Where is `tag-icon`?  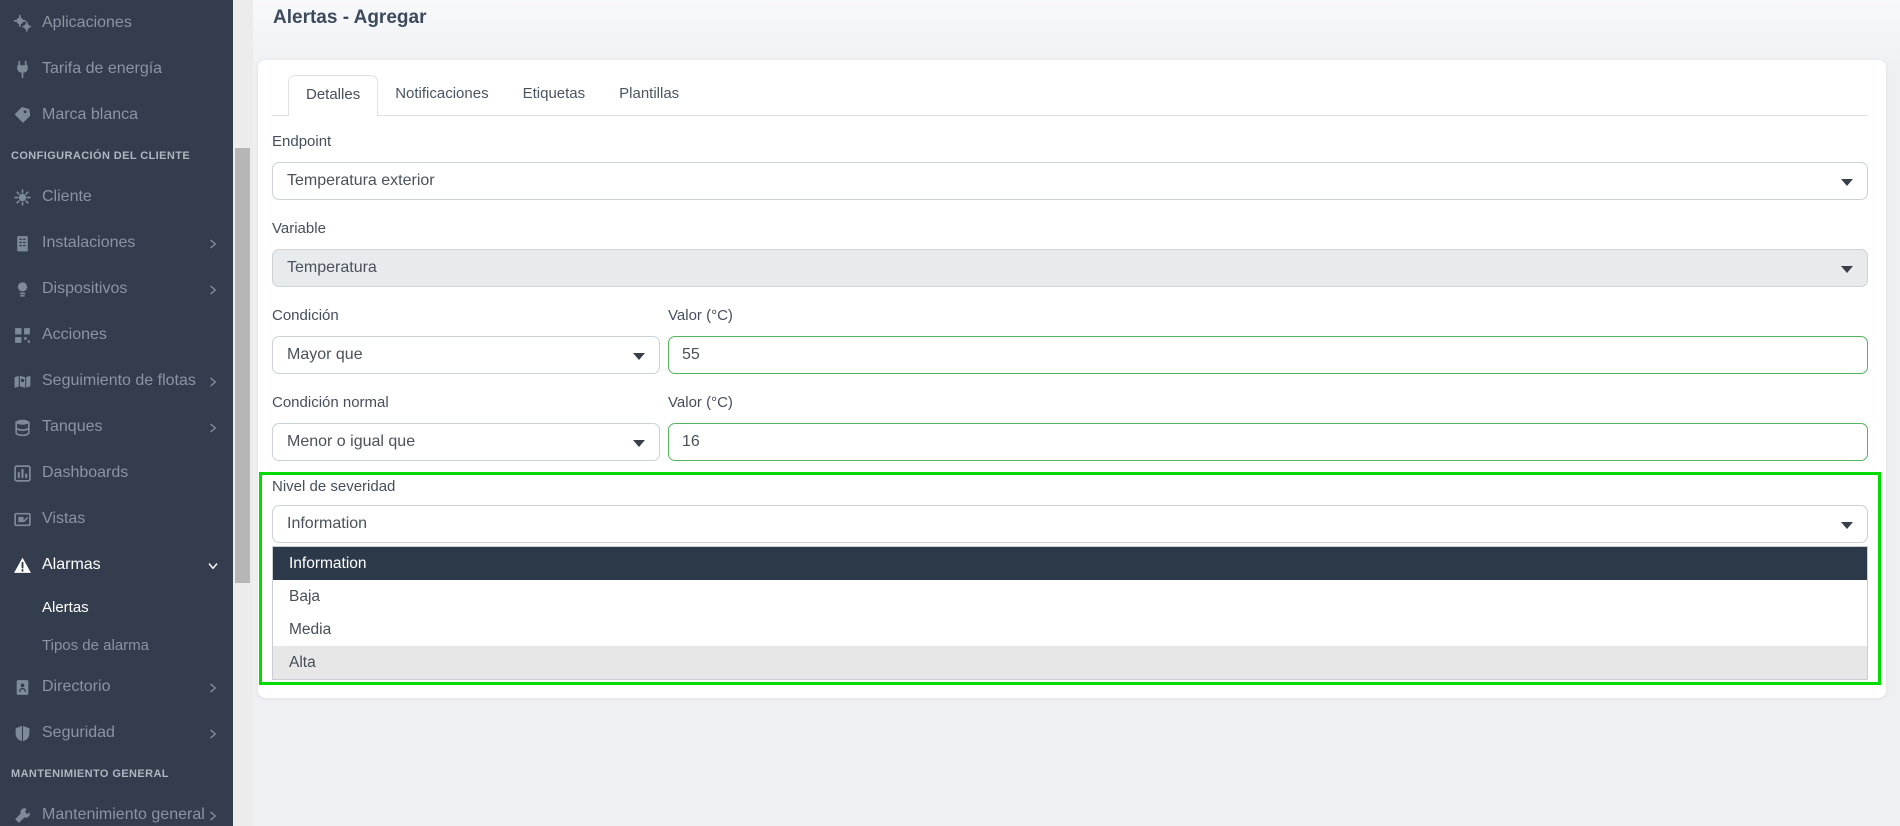
tag-icon is located at coordinates (22, 115).